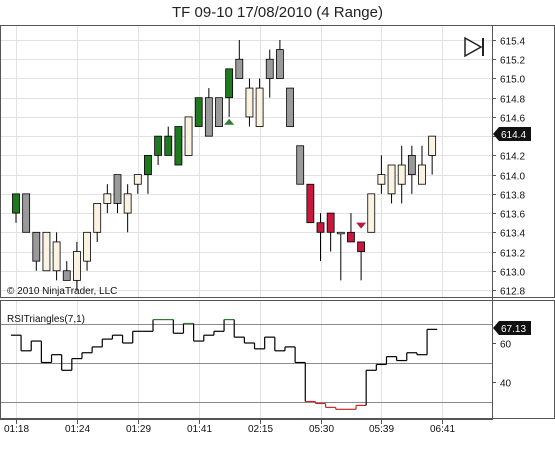  Describe the element at coordinates (138, 429) in the screenshot. I see `time-tick-label: 01:29` at that location.